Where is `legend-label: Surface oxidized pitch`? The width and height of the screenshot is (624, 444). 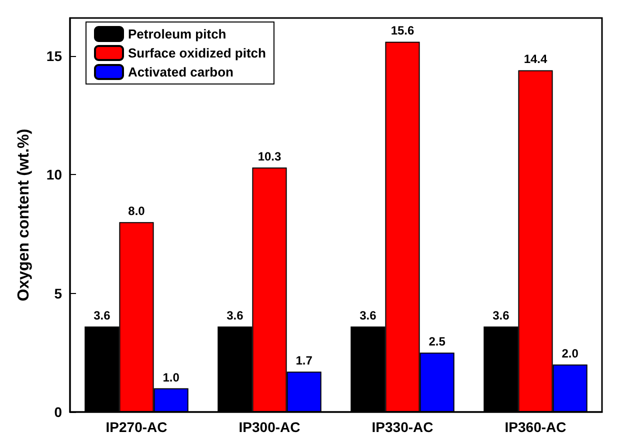 legend-label: Surface oxidized pitch is located at coordinates (197, 53).